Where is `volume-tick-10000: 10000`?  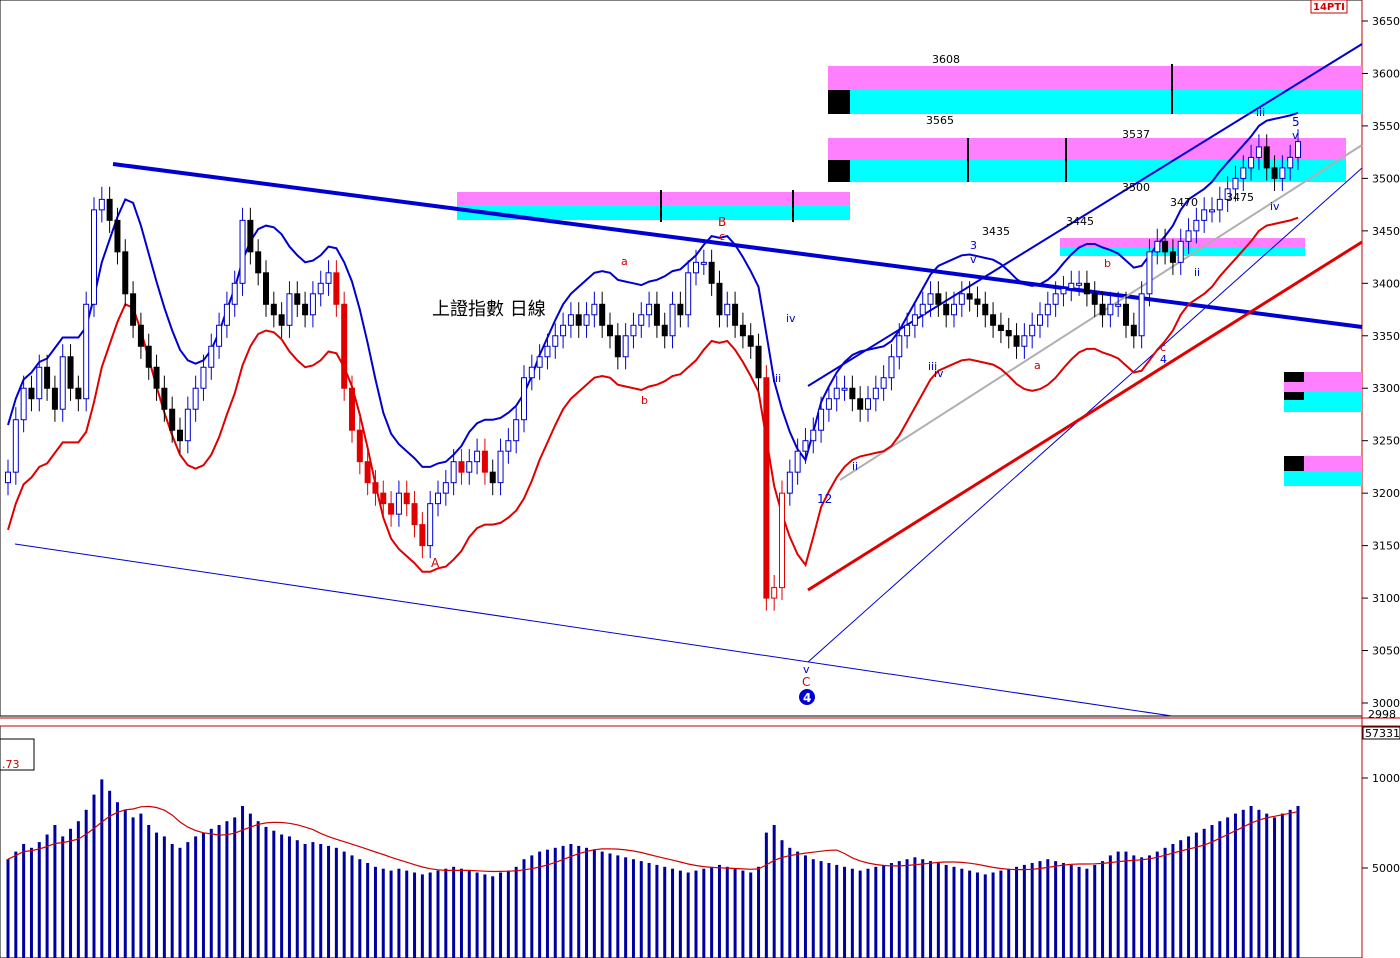
volume-tick-10000: 10000 is located at coordinates (1386, 778).